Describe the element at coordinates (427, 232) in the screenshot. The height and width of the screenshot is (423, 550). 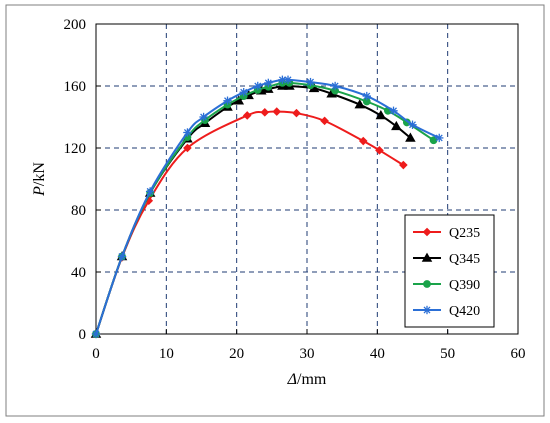
I see `legend-marker-q235` at that location.